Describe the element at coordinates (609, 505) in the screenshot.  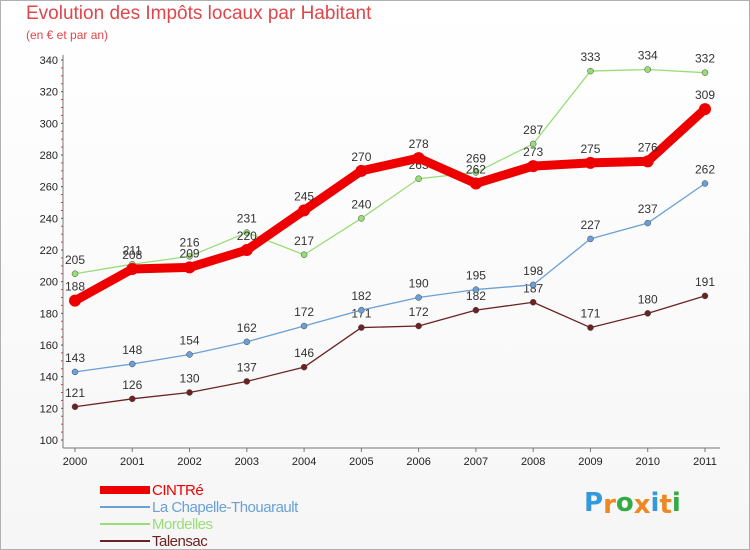
I see `logo-letter: r` at that location.